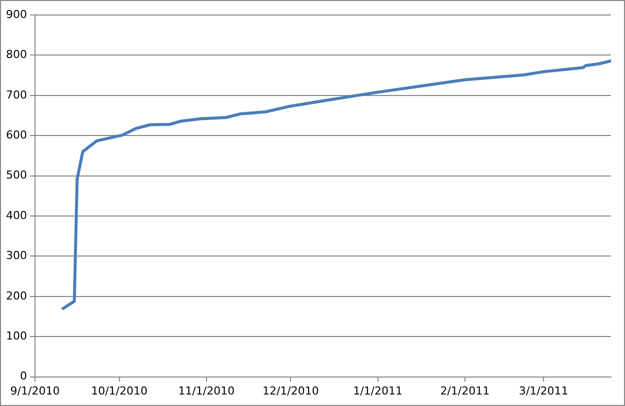 This screenshot has width=625, height=406. Describe the element at coordinates (465, 391) in the screenshot. I see `x-tick-label: 2/1/2011` at that location.